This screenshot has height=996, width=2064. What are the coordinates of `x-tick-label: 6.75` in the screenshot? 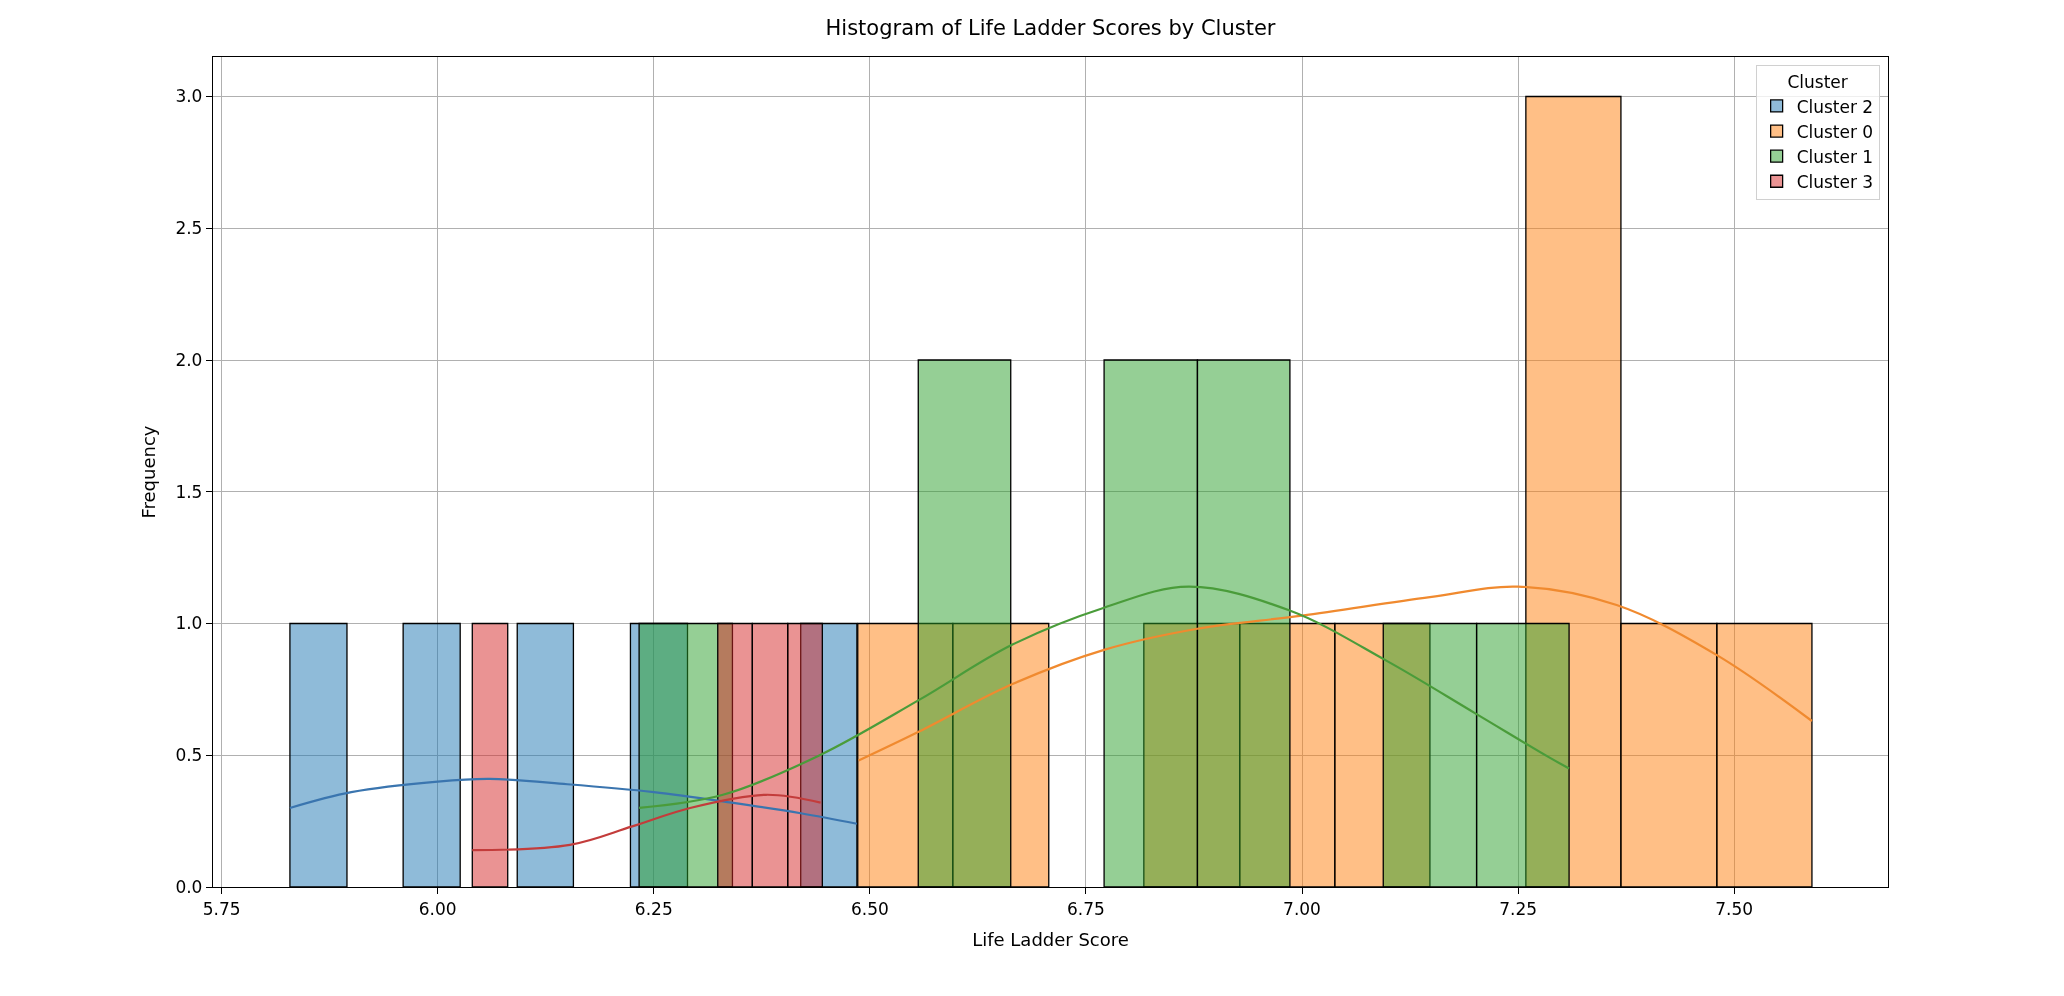 It's located at (1086, 908).